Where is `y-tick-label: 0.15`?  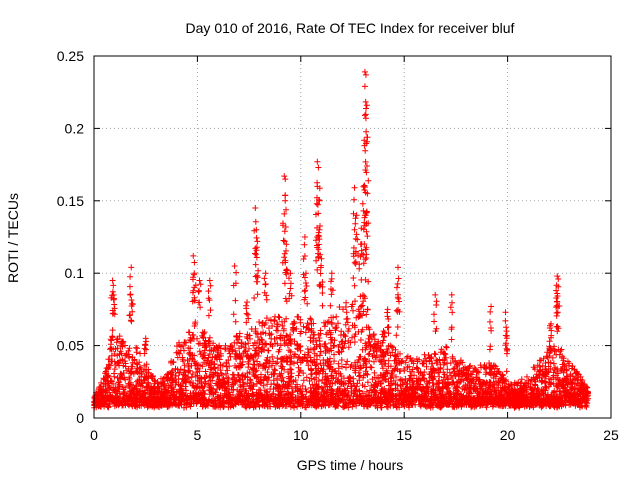 y-tick-label: 0.15 is located at coordinates (70, 201).